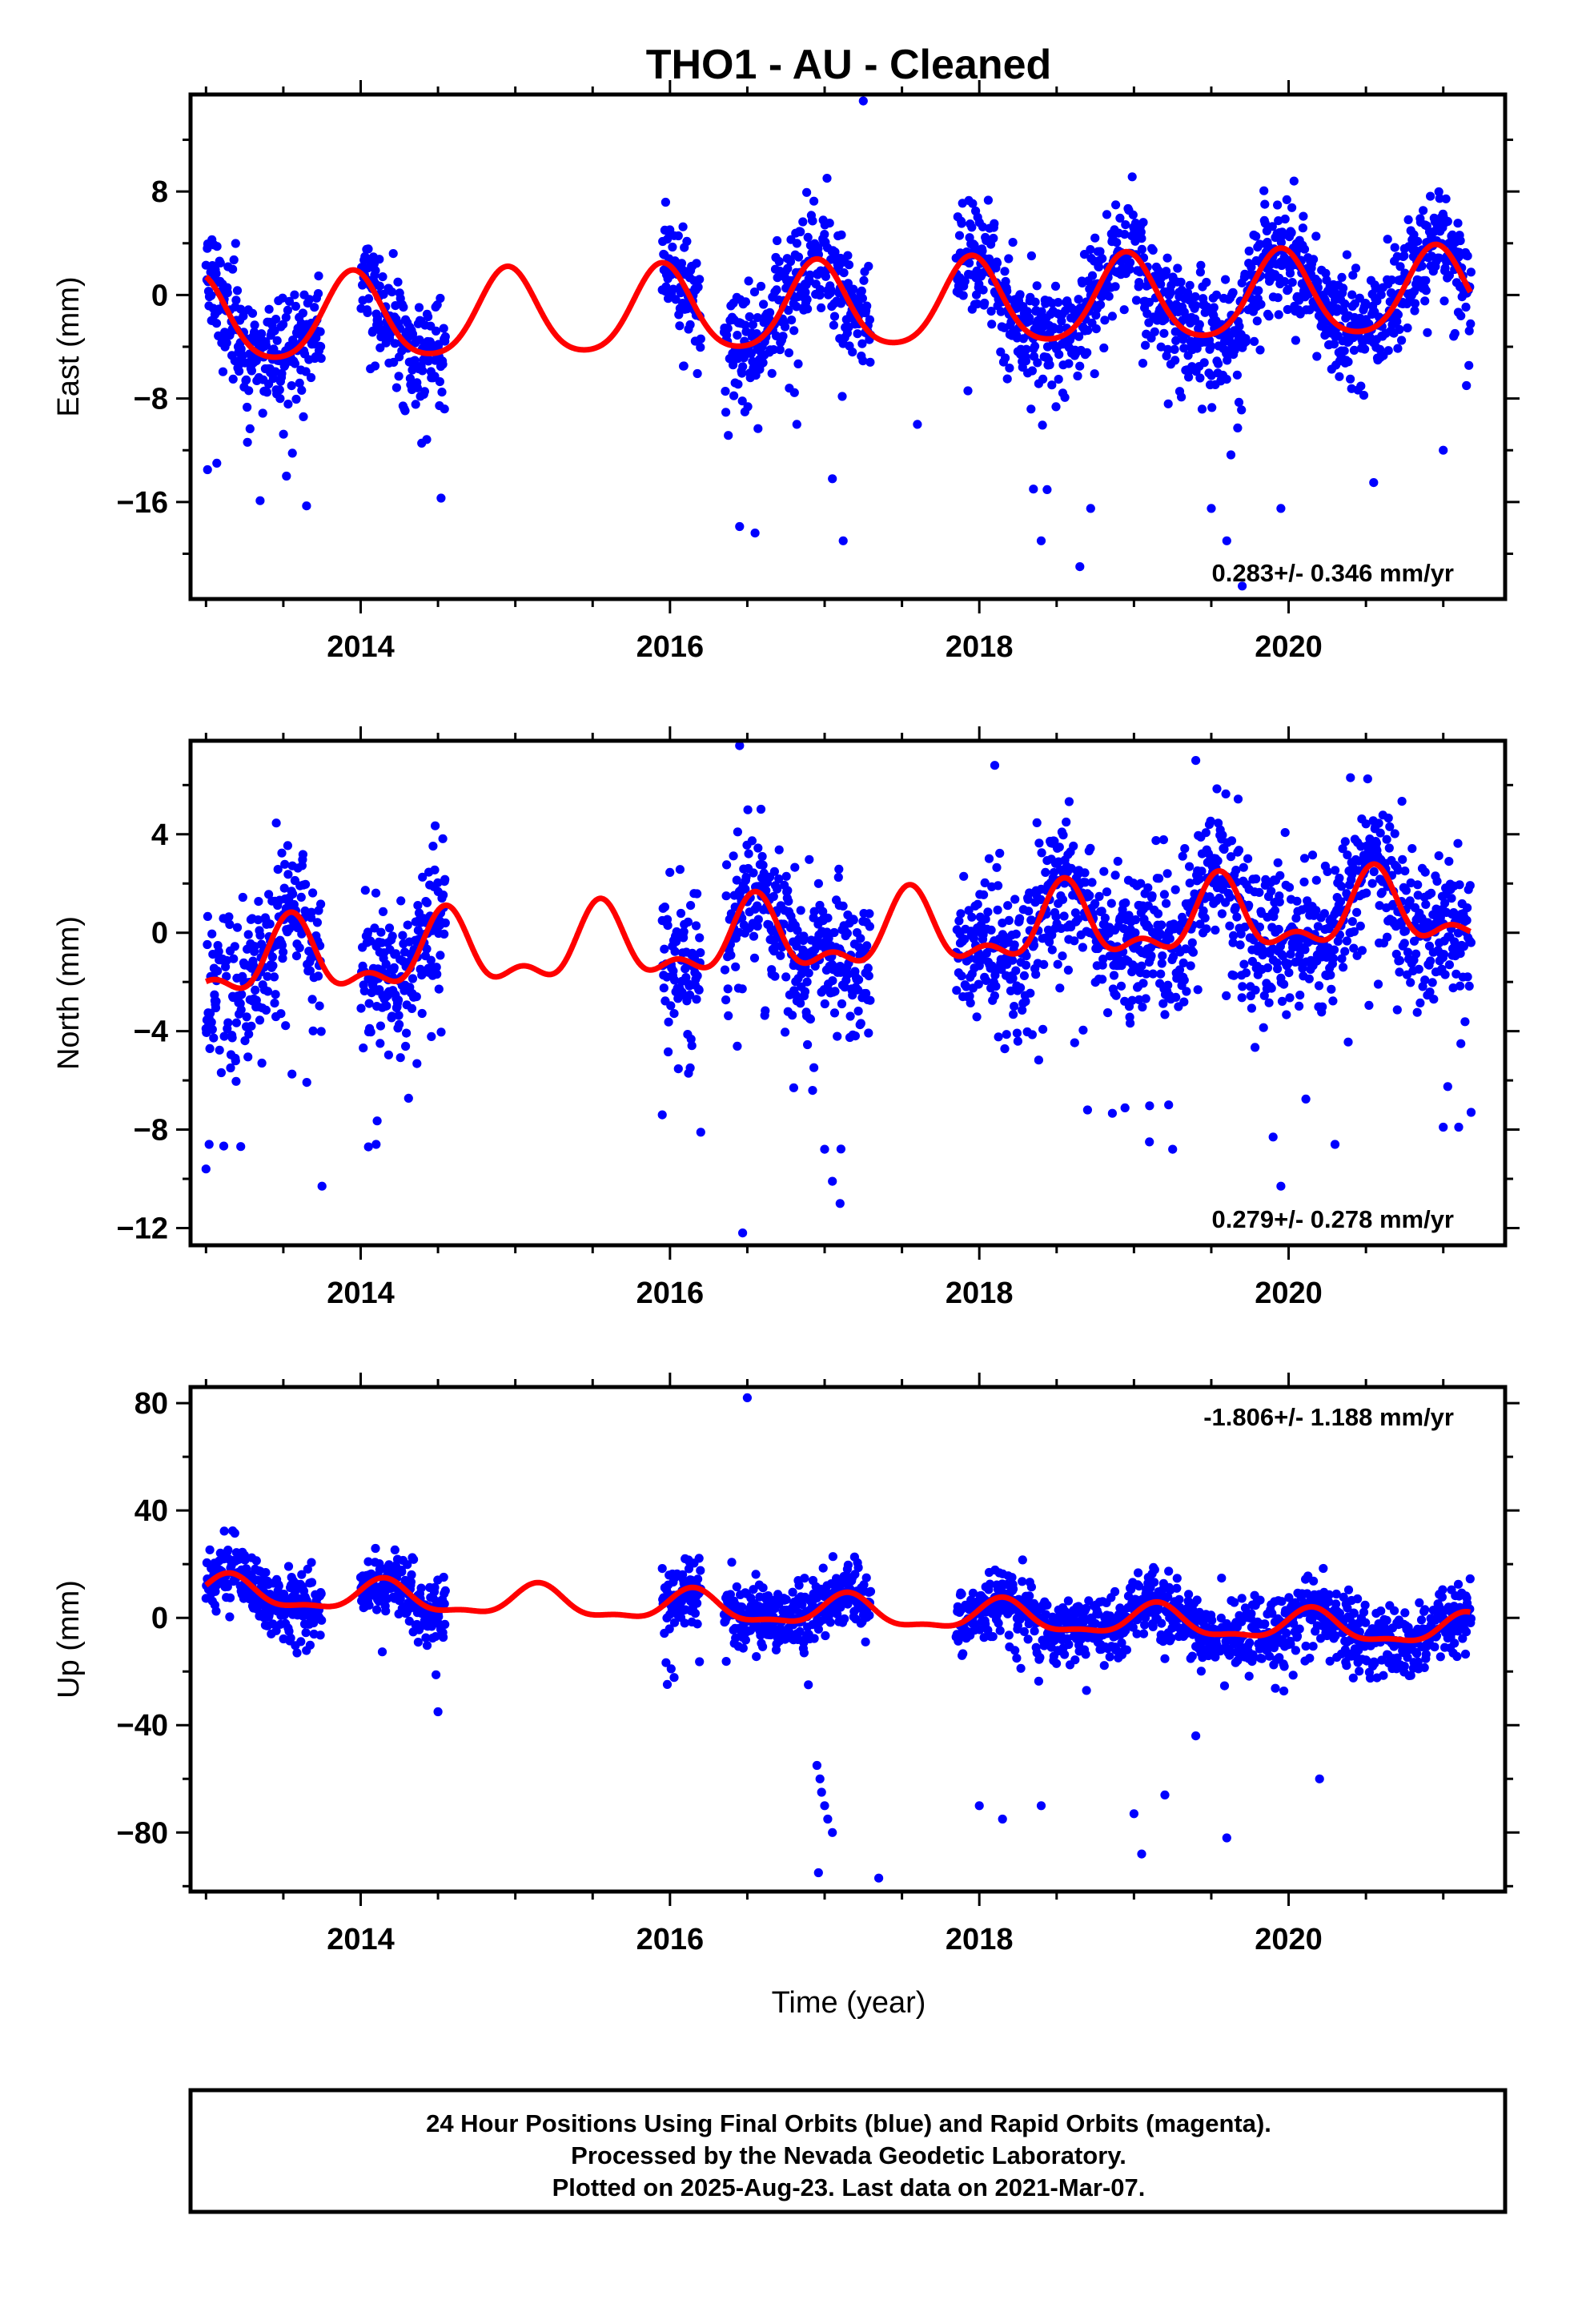 Image resolution: width=1582 pixels, height=2324 pixels. I want to click on y-tick-label: −8, so click(151, 1131).